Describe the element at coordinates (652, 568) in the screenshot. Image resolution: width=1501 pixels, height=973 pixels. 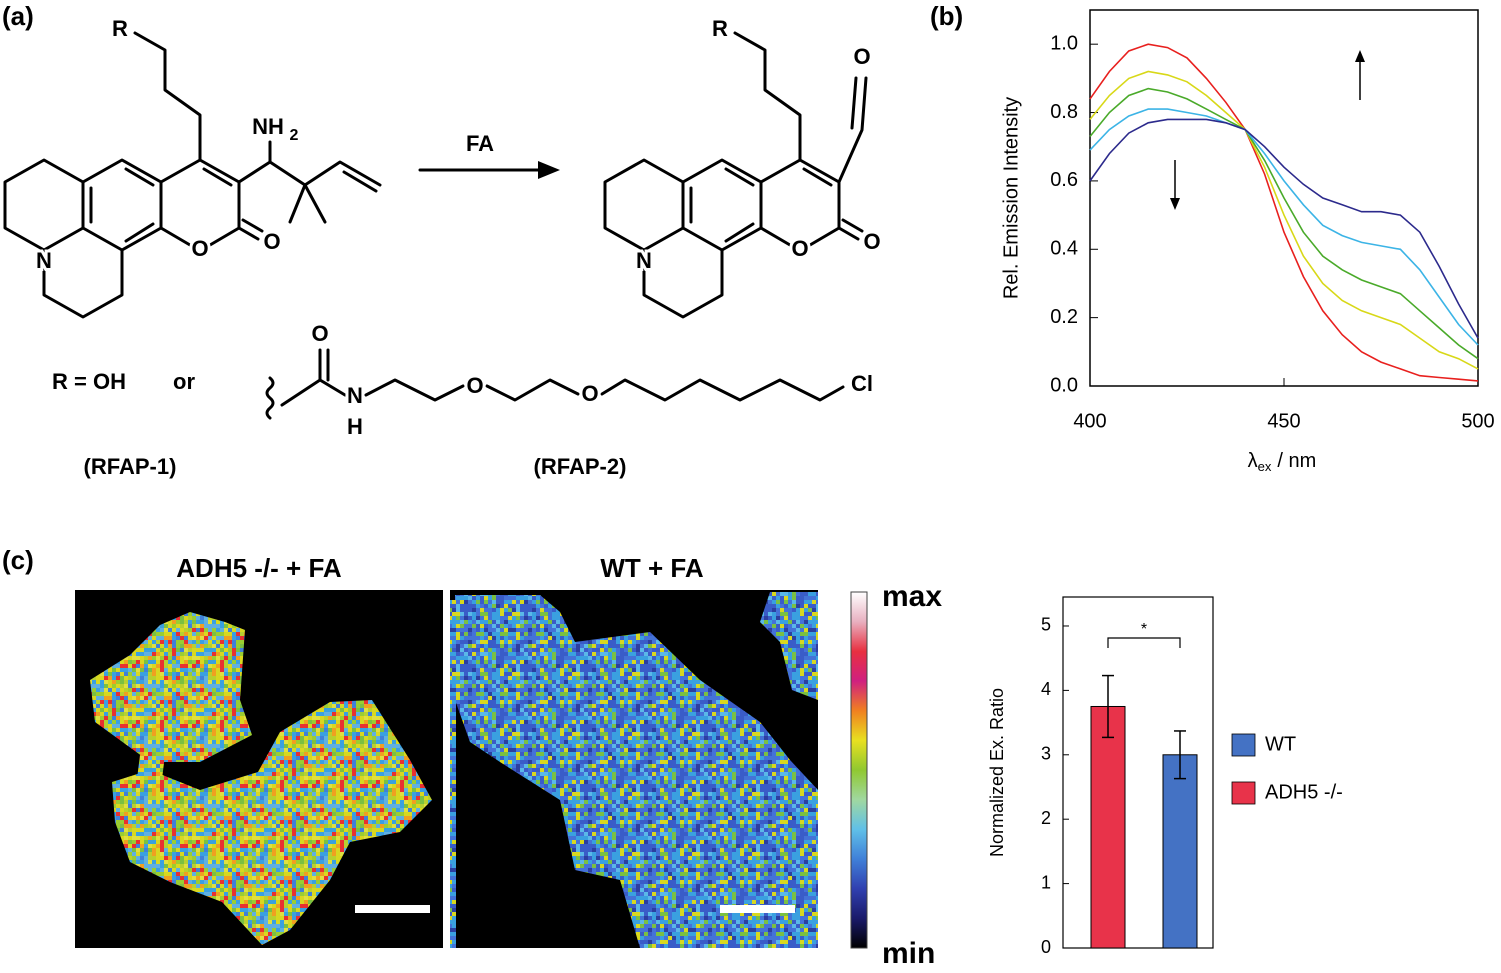
I see `image-title: WT + FA` at that location.